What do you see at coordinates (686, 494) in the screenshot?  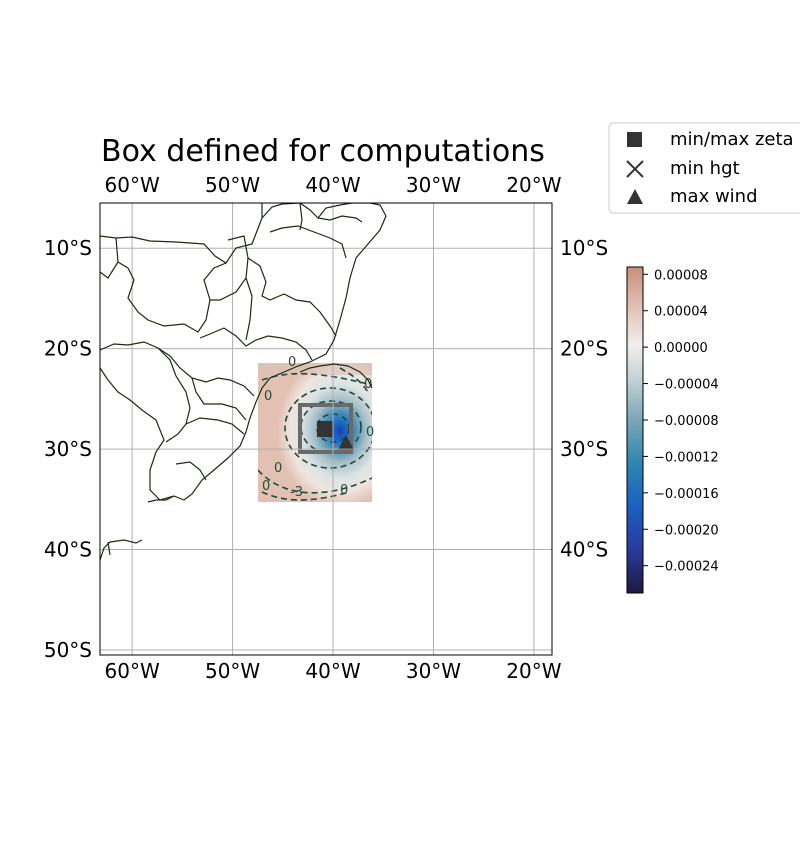 I see `colorbar-tick-label: −0.00016` at bounding box center [686, 494].